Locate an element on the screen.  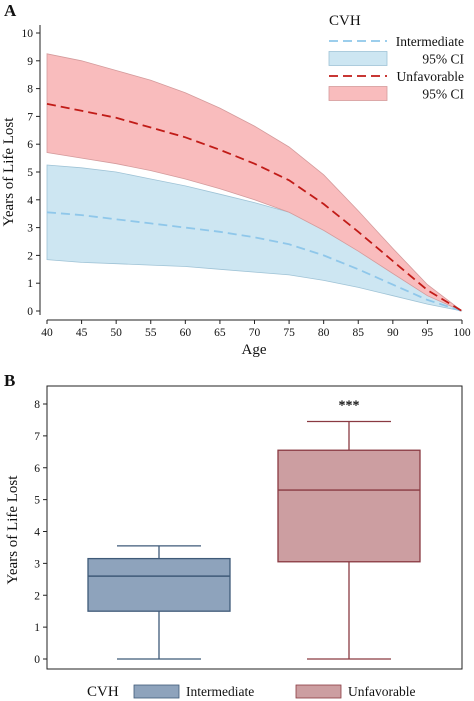
x-tick-label: 40 is located at coordinates (47, 333).